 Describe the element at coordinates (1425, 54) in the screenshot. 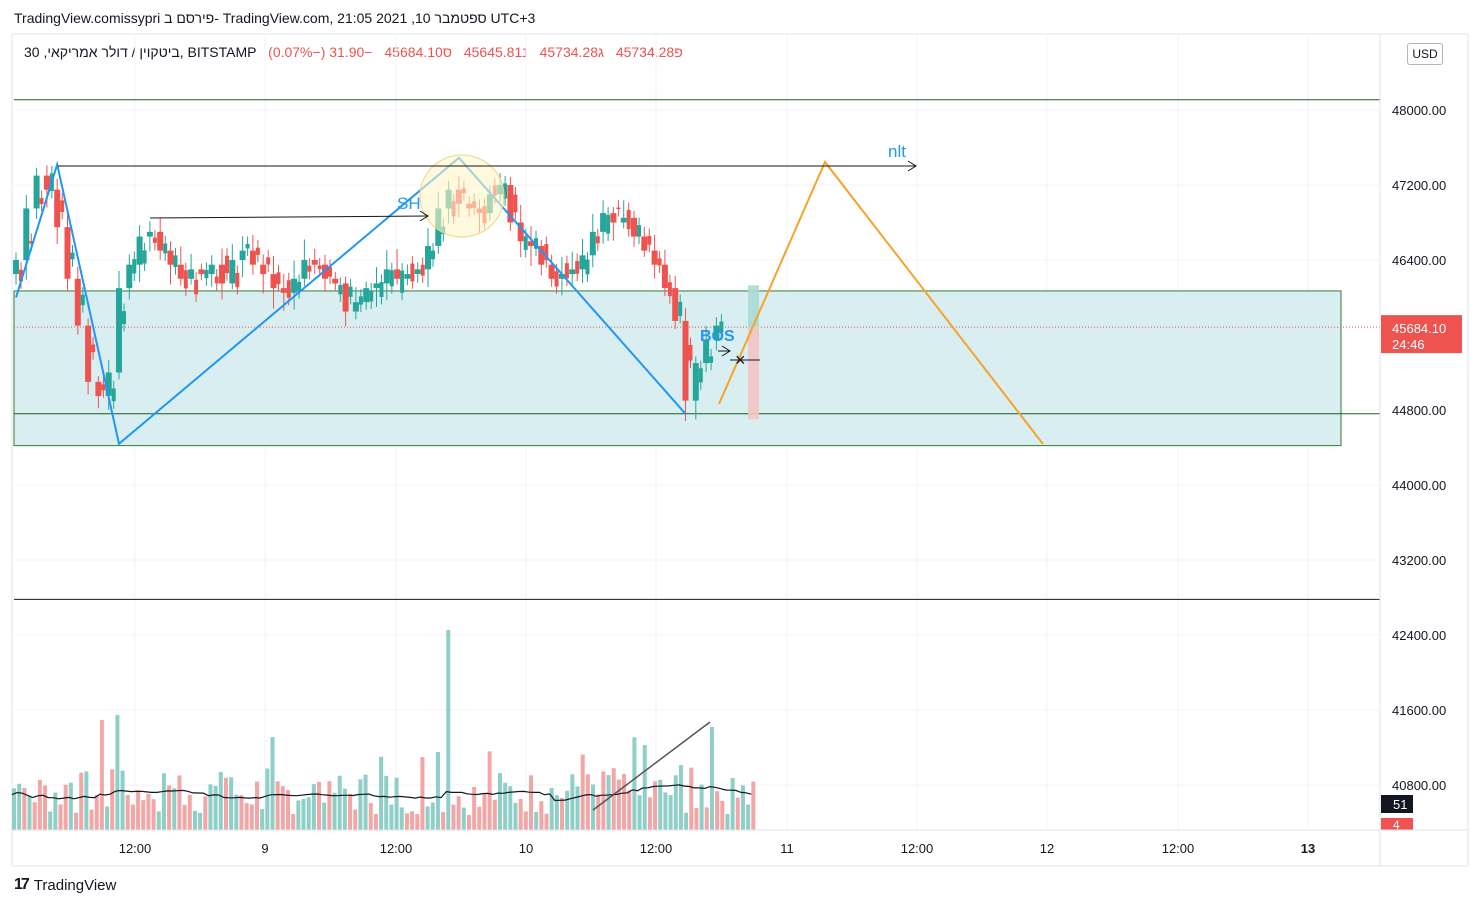

I see `currency-badge: USD` at that location.